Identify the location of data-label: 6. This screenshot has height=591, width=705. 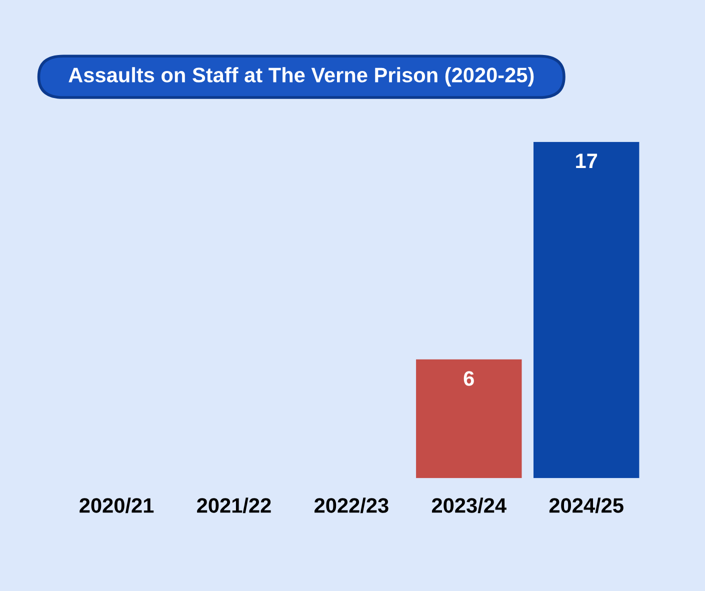
(469, 378).